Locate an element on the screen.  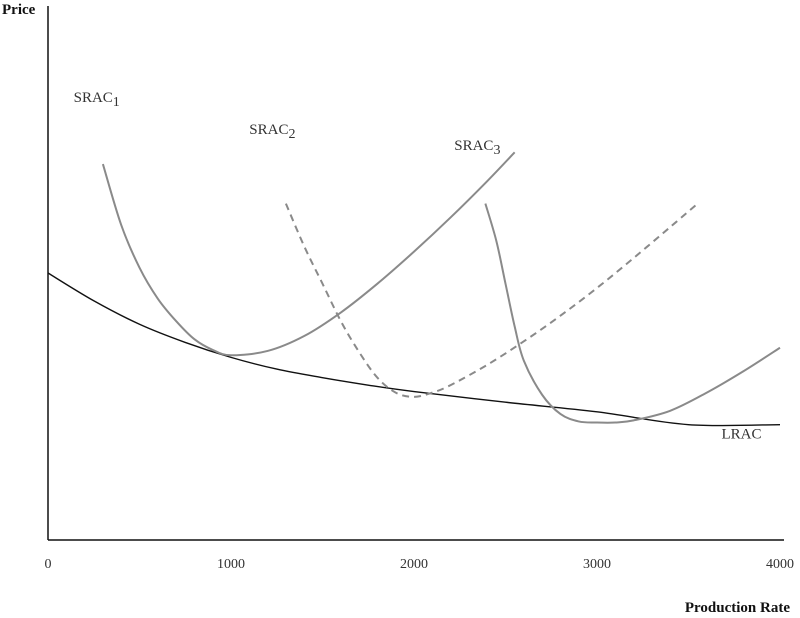
x-axis-title: Production Rate is located at coordinates (737, 608).